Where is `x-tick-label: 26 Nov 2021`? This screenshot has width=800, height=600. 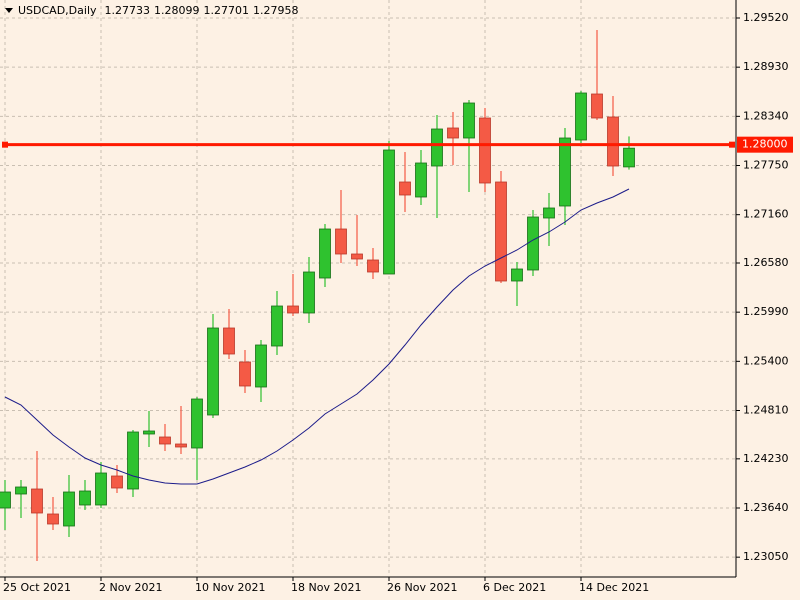
x-tick-label: 26 Nov 2021 is located at coordinates (422, 587).